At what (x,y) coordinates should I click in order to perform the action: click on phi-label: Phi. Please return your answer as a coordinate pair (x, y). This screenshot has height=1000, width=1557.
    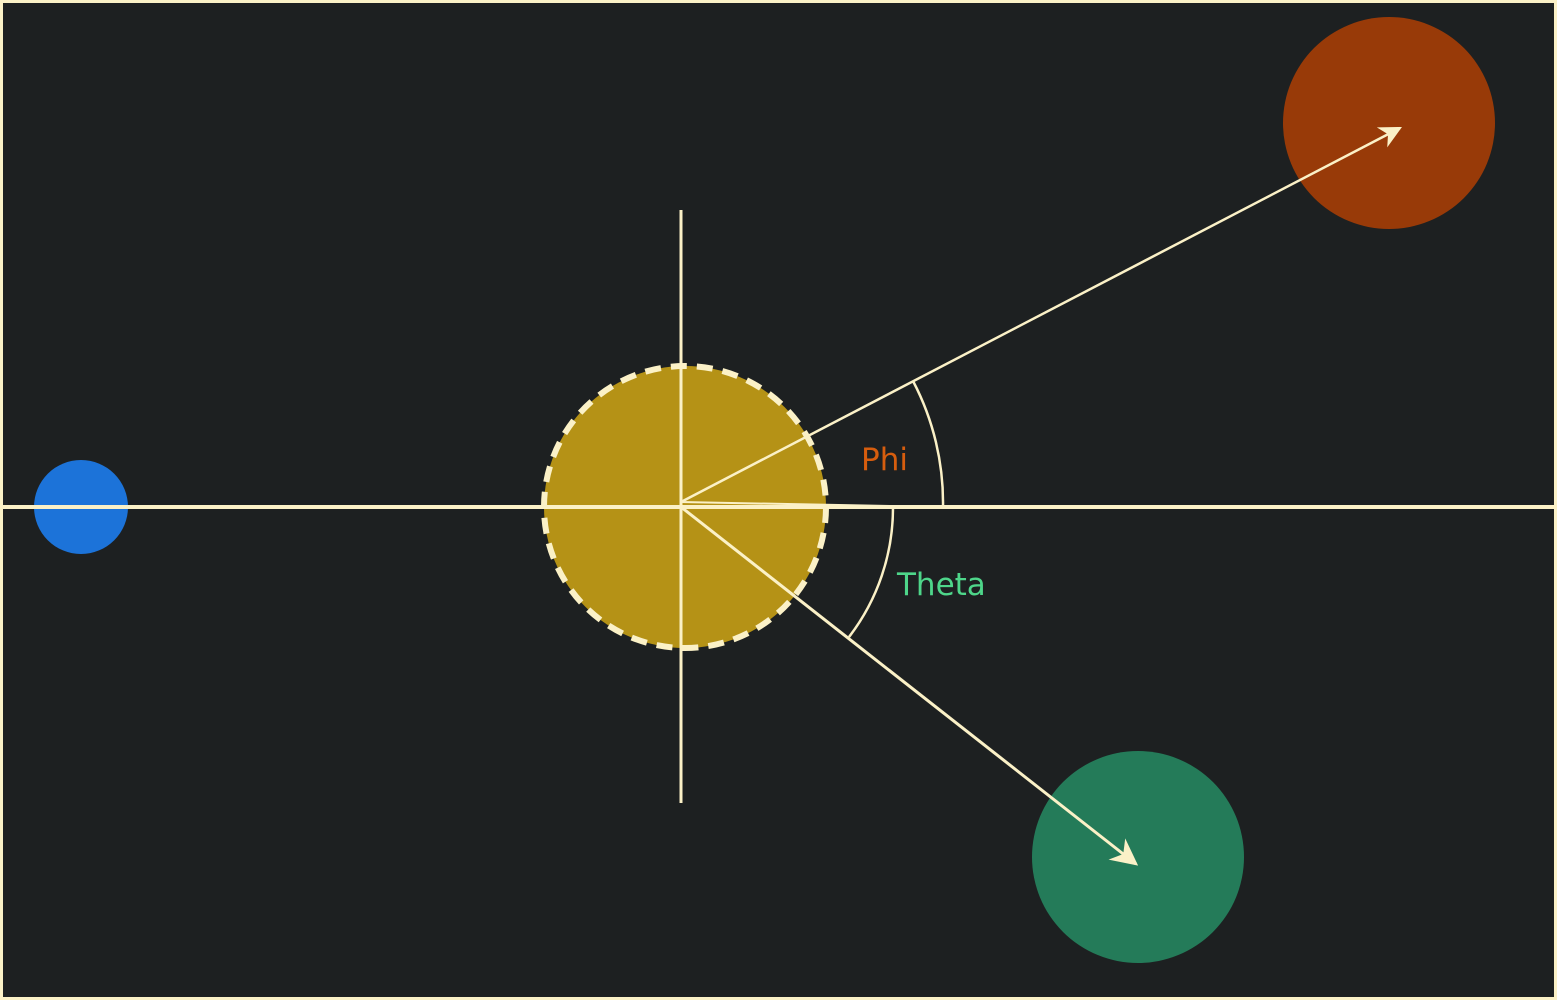
    Looking at the image, I should click on (884, 460).